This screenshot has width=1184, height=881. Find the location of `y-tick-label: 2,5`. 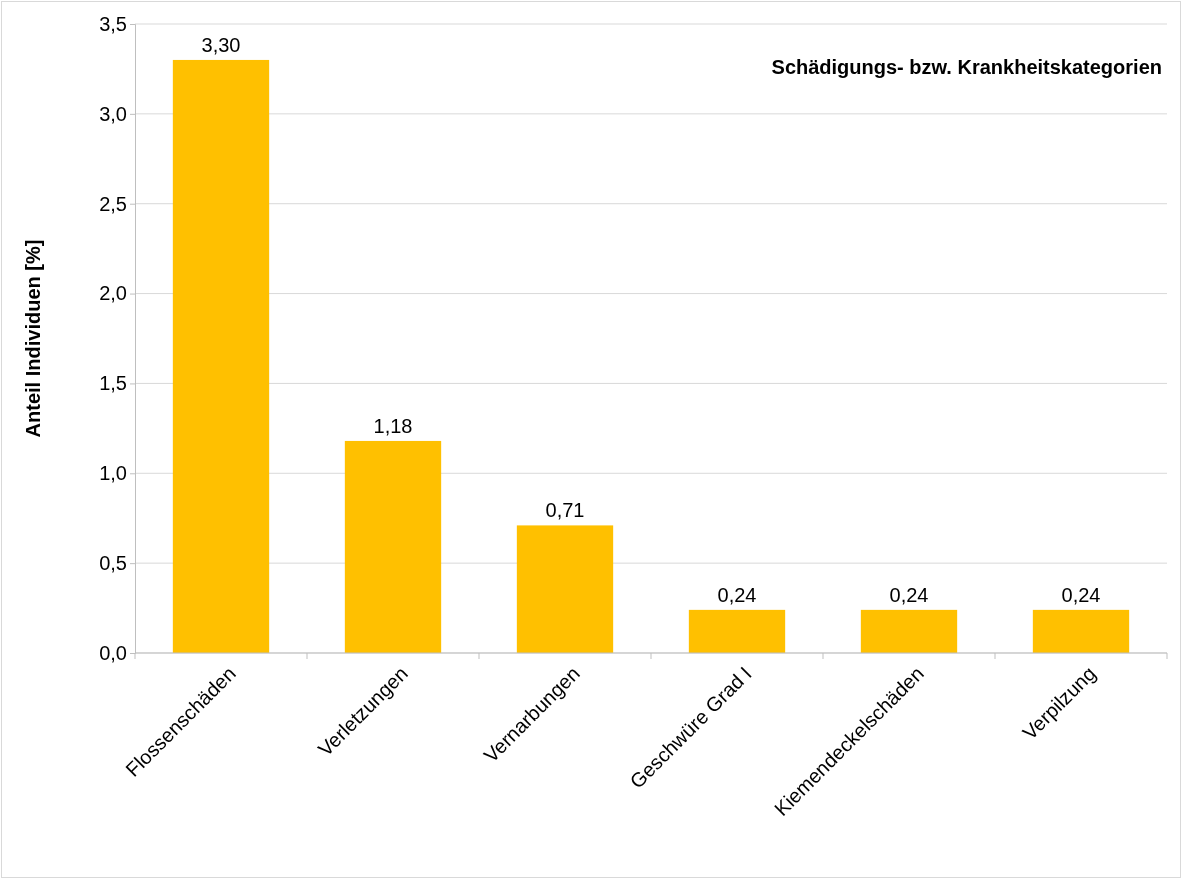

y-tick-label: 2,5 is located at coordinates (113, 203).